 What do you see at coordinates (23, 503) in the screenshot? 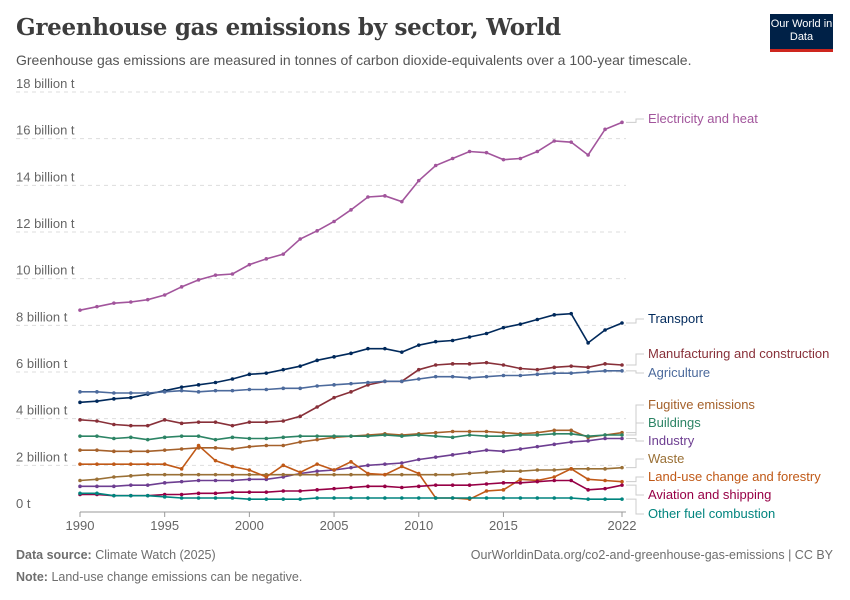
I see `y-tick-label: 0 t` at bounding box center [23, 503].